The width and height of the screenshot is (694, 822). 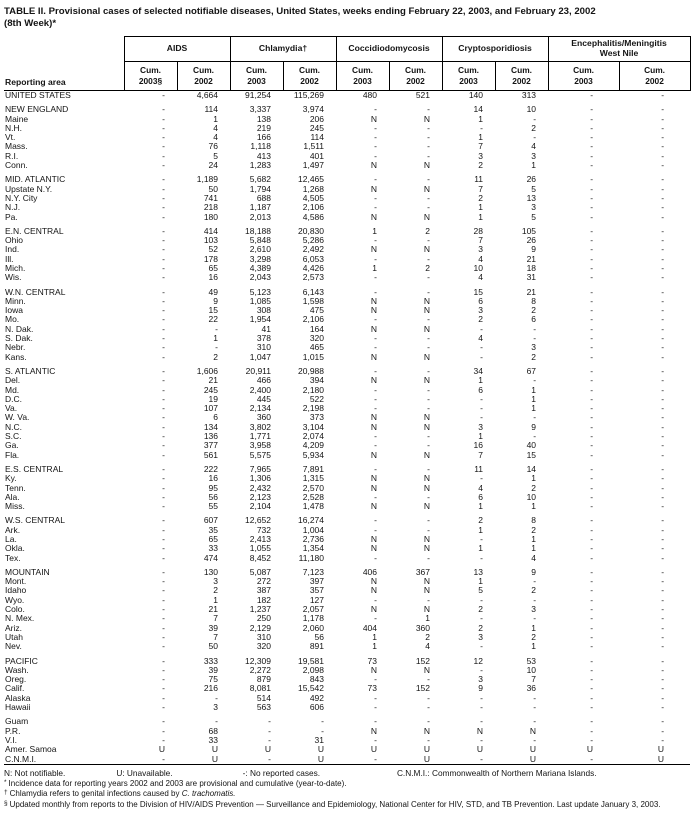 I want to click on reporting-area-cell: Del., so click(x=13, y=381).